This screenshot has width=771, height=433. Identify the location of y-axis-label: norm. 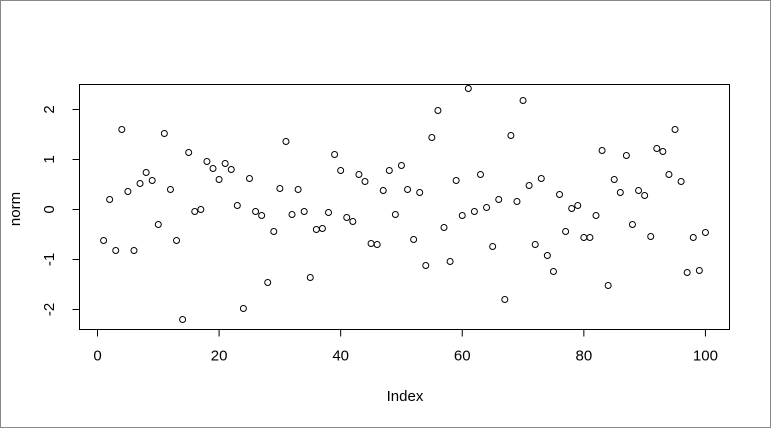
(15, 209).